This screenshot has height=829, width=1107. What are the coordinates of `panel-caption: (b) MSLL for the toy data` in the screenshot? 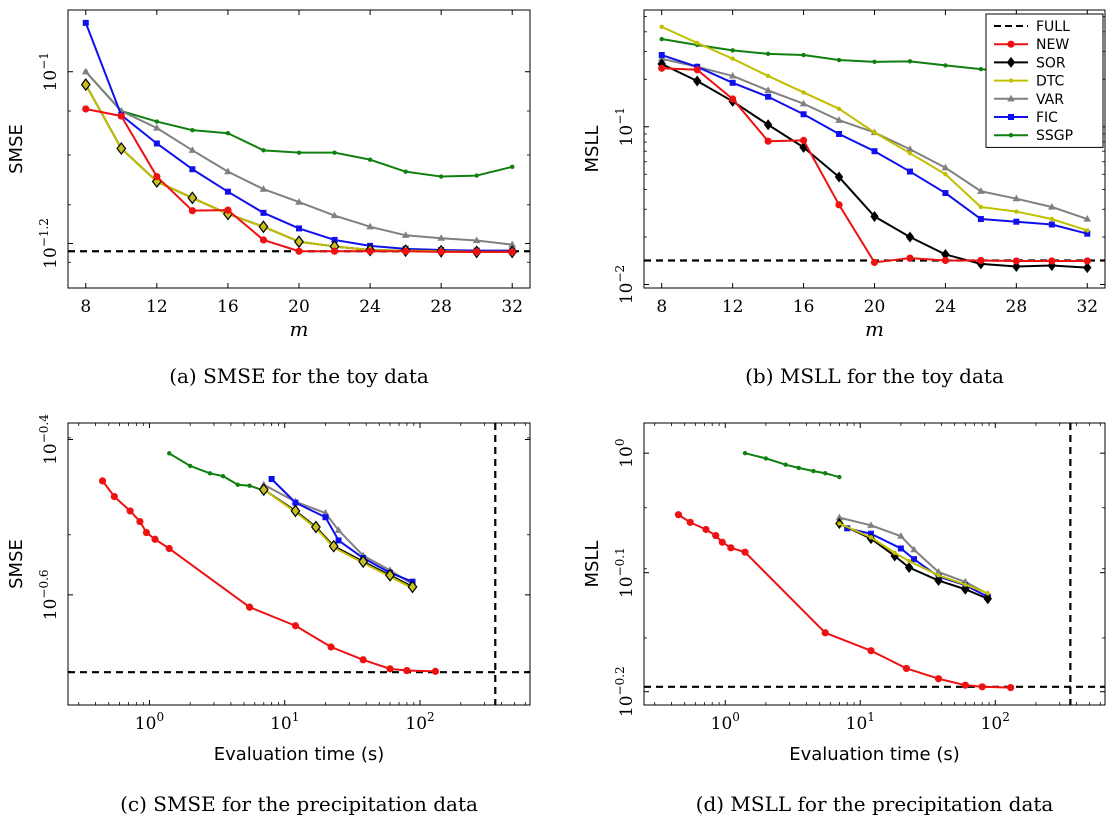 It's located at (874, 376).